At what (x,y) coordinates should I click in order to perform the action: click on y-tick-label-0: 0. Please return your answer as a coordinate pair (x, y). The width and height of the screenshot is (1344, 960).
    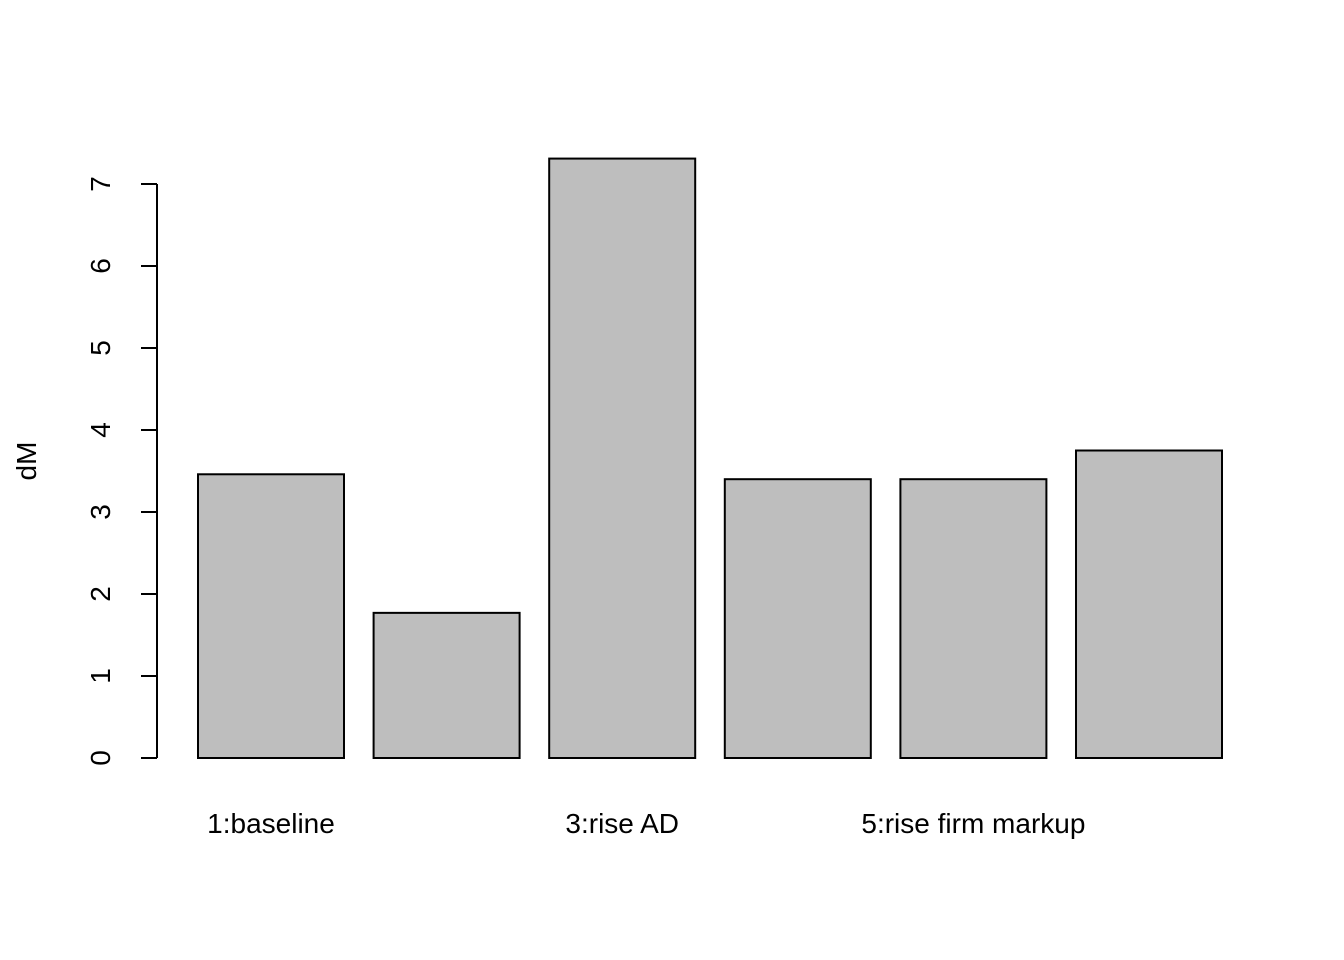
    Looking at the image, I should click on (100, 758).